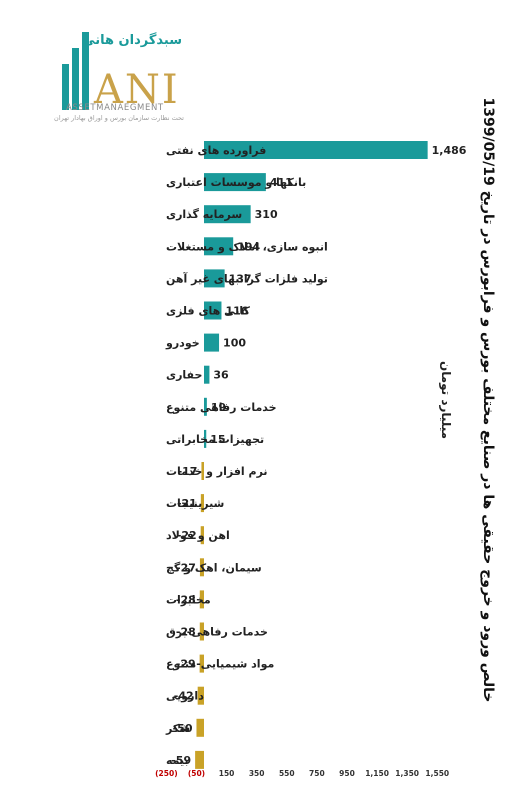 The width and height of the screenshot is (512, 801). What do you see at coordinates (186, 567) in the screenshot?
I see `value-label-14: -27` at bounding box center [186, 567].